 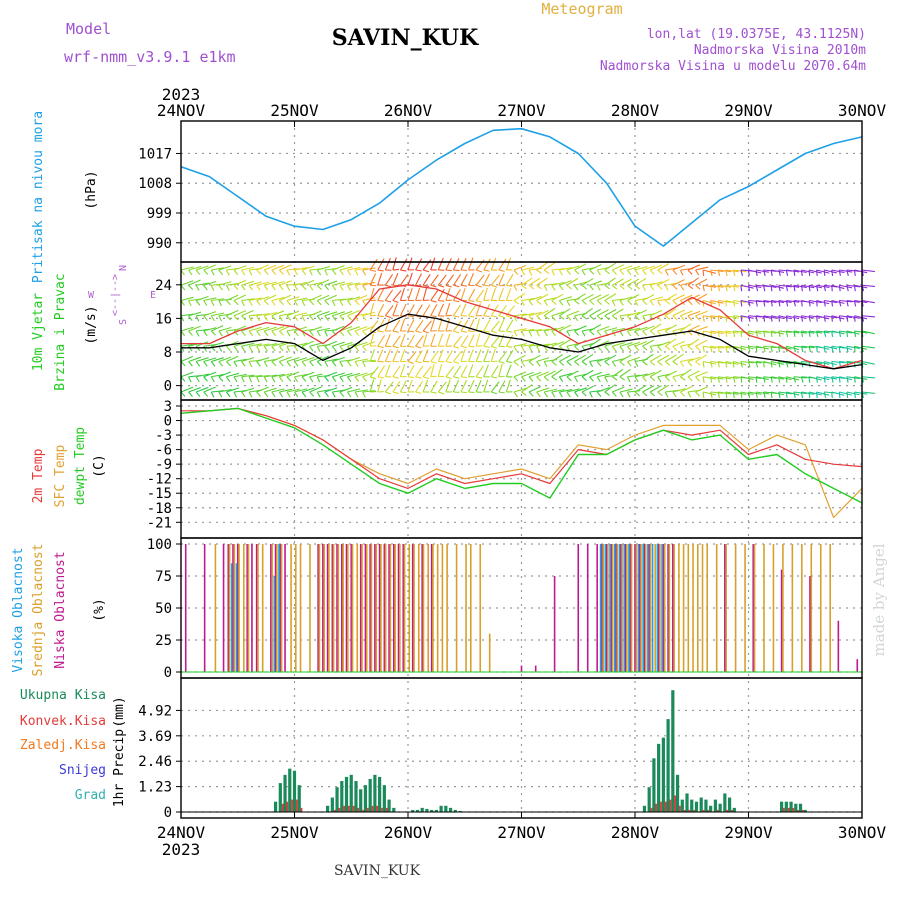 What do you see at coordinates (862, 110) in the screenshot?
I see `x-tick-label-top: 30NOV` at bounding box center [862, 110].